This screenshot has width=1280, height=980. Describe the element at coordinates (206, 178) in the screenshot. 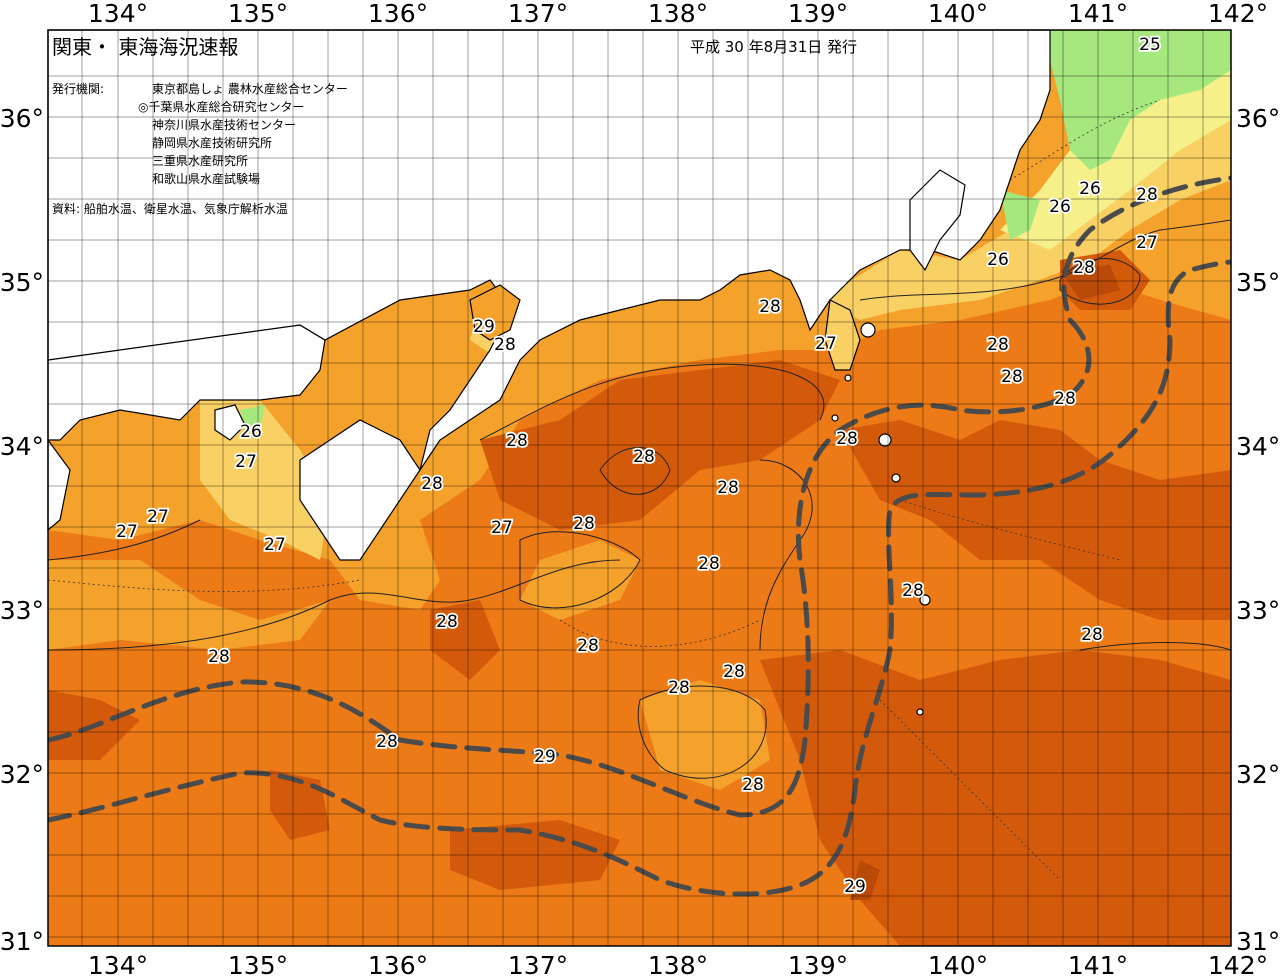

I see `publisher-line: 和歌山県水産試験場` at that location.